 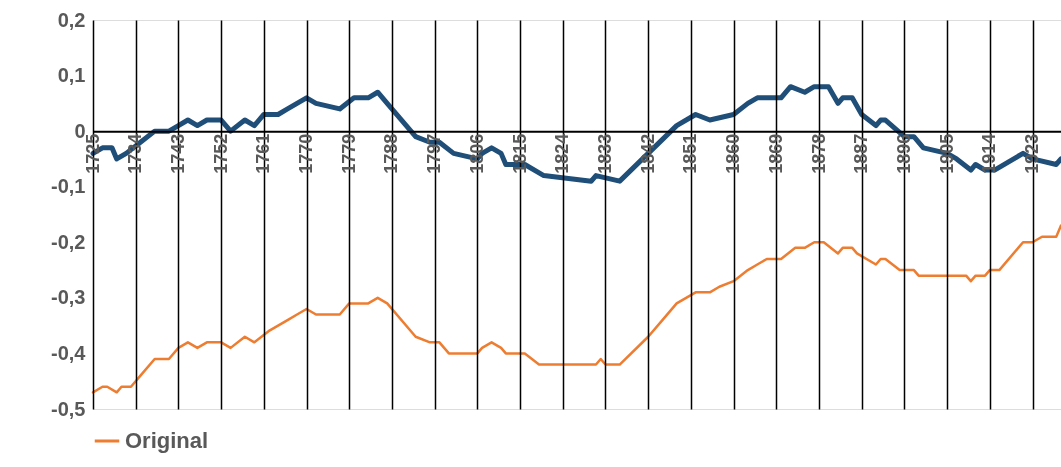 What do you see at coordinates (604, 153) in the screenshot?
I see `x-tick-label: 1833` at bounding box center [604, 153].